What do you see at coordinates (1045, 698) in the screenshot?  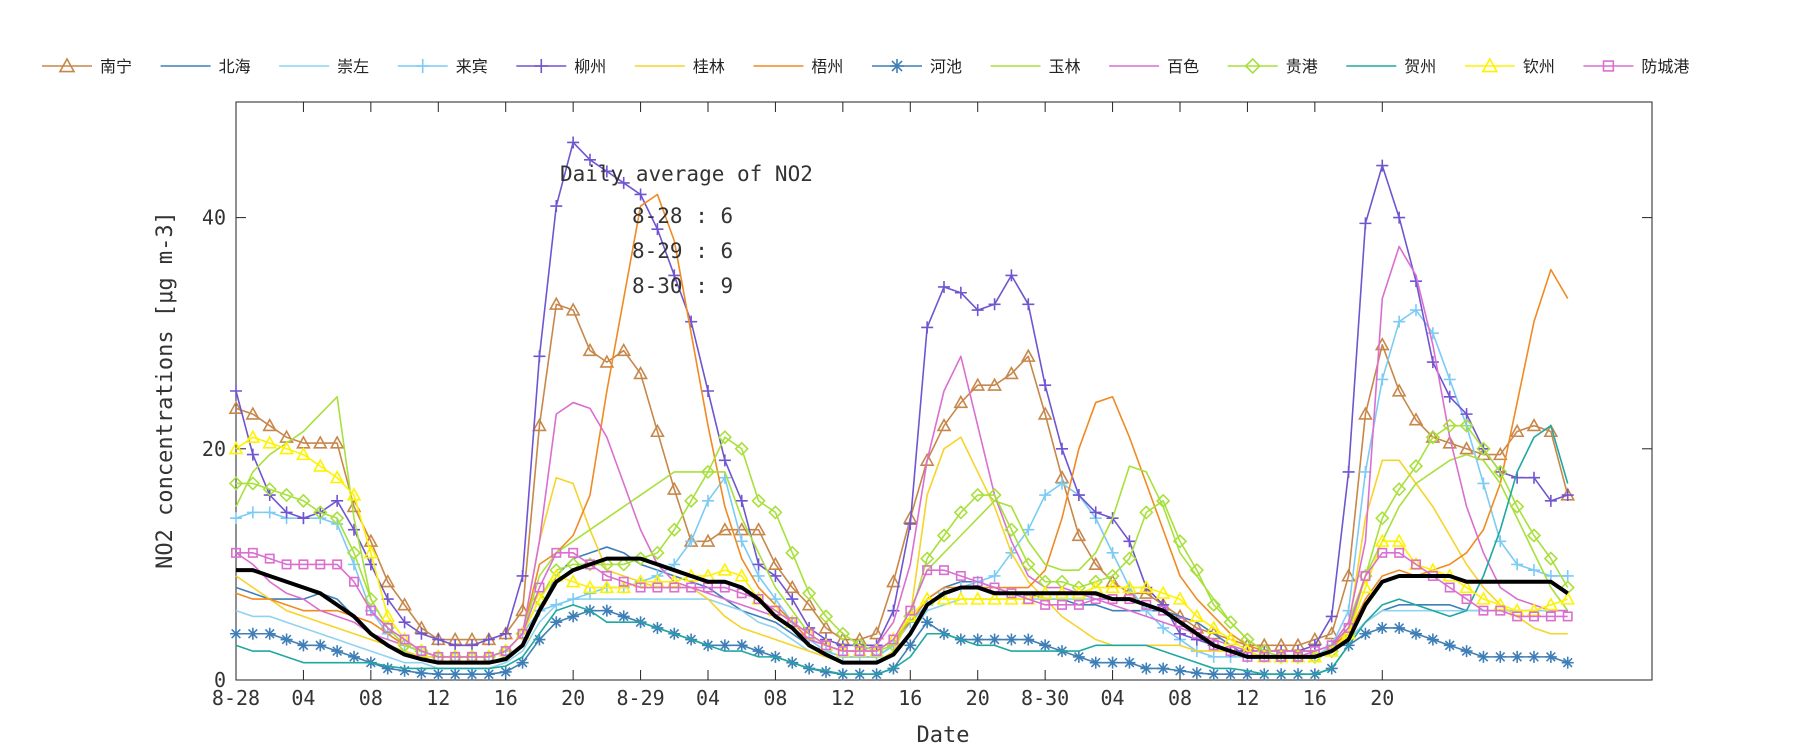 I see `x-tick-label: 8-30` at bounding box center [1045, 698].